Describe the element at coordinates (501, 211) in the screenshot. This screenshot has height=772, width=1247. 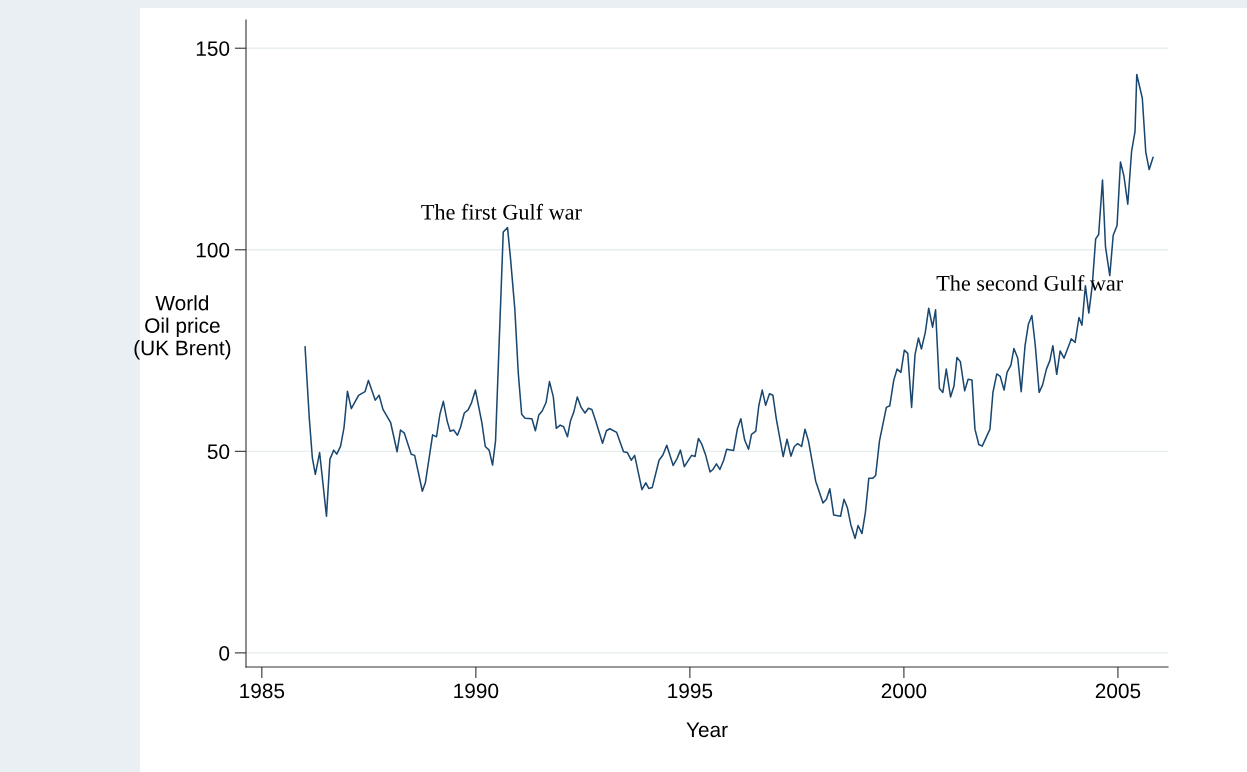
I see `annotation: The first Gulf war` at that location.